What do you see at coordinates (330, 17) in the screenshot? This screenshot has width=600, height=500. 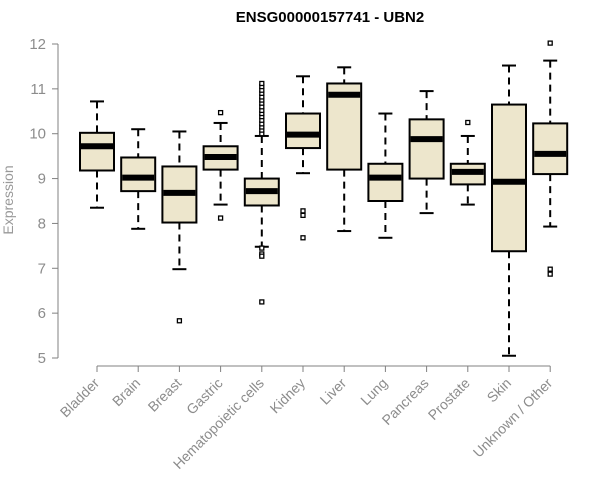 I see `chart-title: ENSG00000157741 - UBN2` at bounding box center [330, 17].